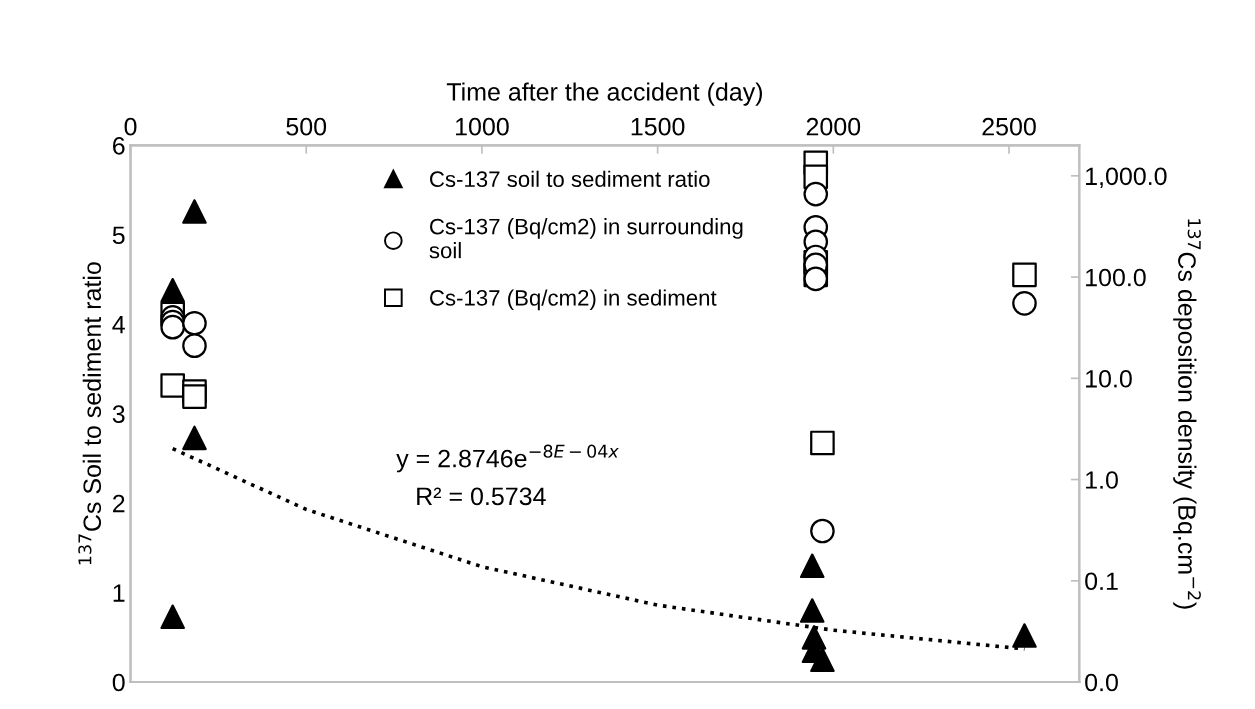  What do you see at coordinates (1101, 682) in the screenshot?
I see `y2-tick-label: 0.0` at bounding box center [1101, 682].